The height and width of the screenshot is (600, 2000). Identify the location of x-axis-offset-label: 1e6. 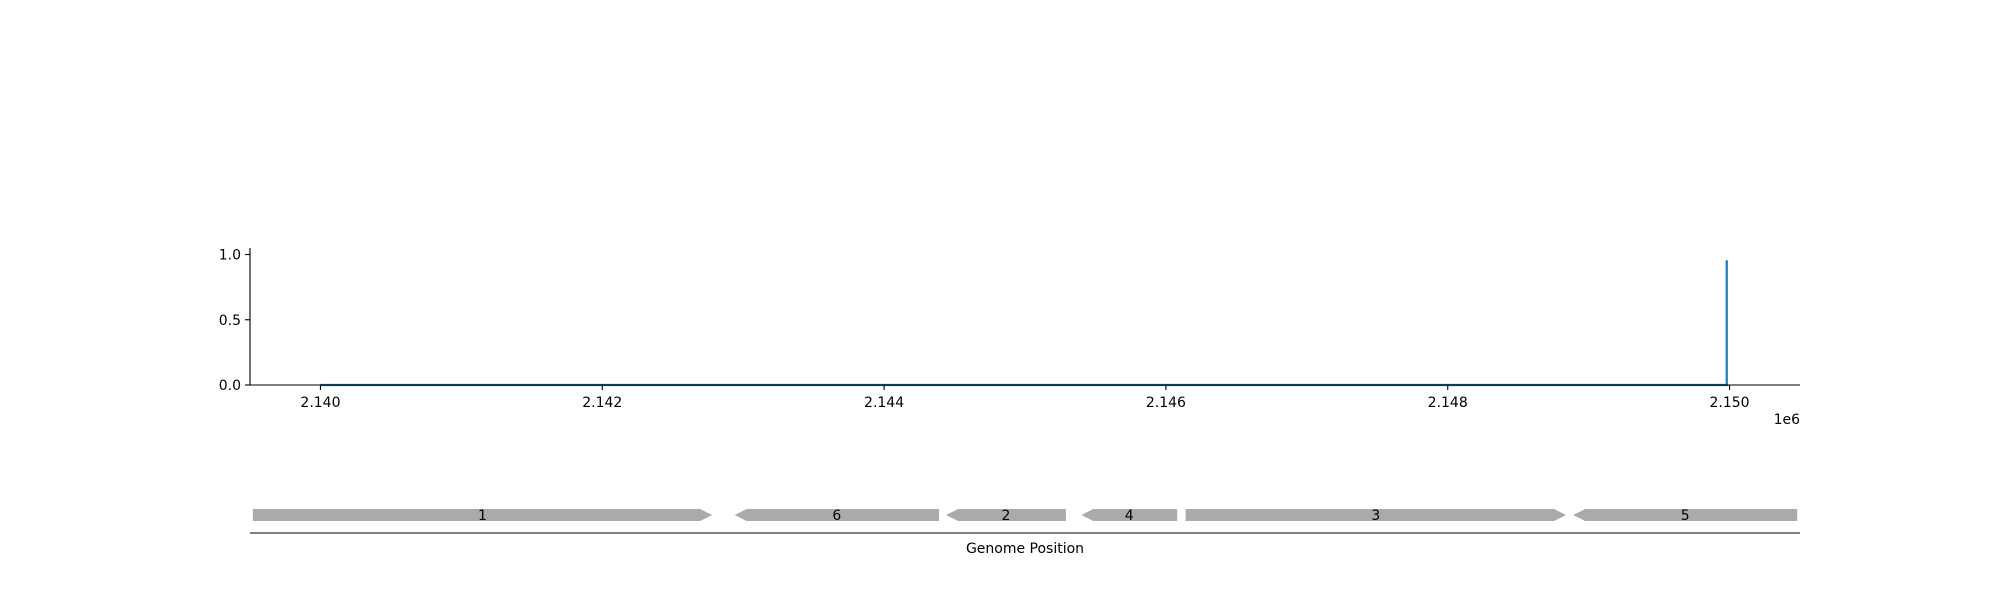
(1787, 420).